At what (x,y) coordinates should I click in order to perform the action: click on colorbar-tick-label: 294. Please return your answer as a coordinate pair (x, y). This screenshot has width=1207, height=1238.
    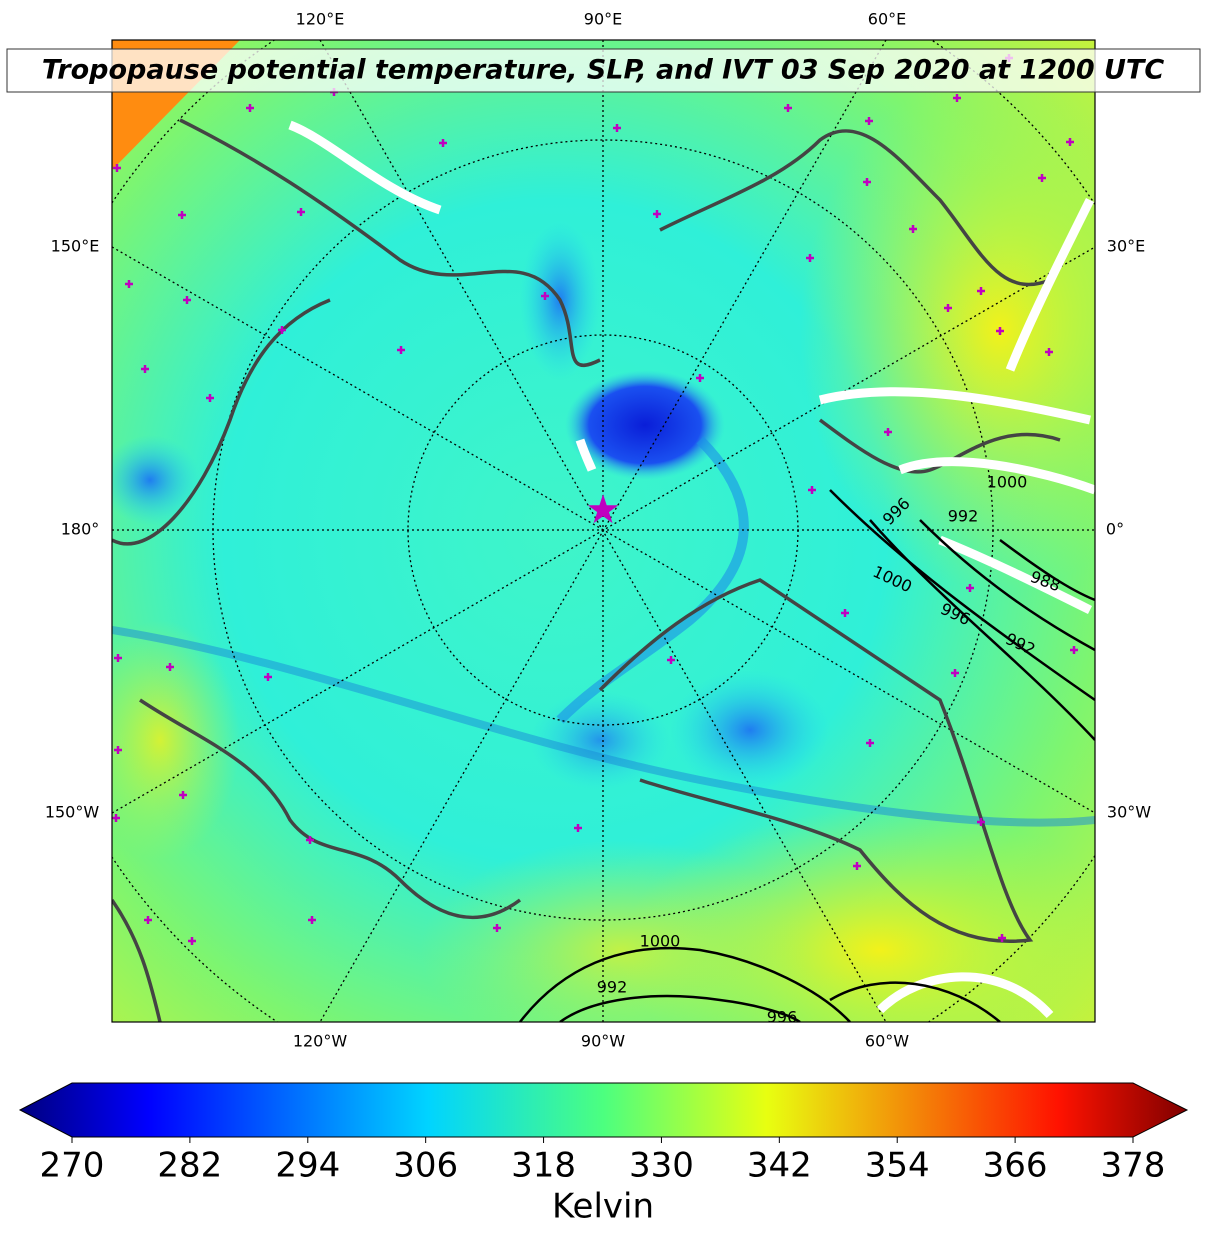
    Looking at the image, I should click on (307, 1166).